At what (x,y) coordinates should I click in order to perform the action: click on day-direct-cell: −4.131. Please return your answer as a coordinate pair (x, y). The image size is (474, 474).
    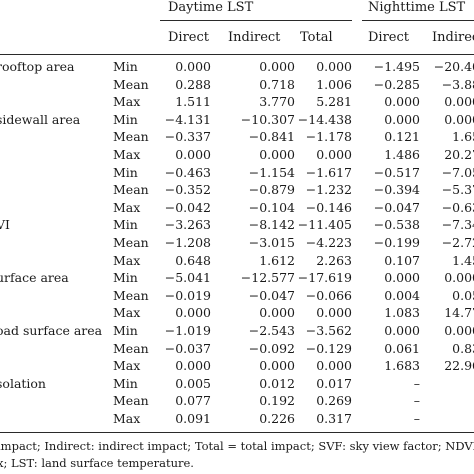
    Looking at the image, I should click on (187, 119).